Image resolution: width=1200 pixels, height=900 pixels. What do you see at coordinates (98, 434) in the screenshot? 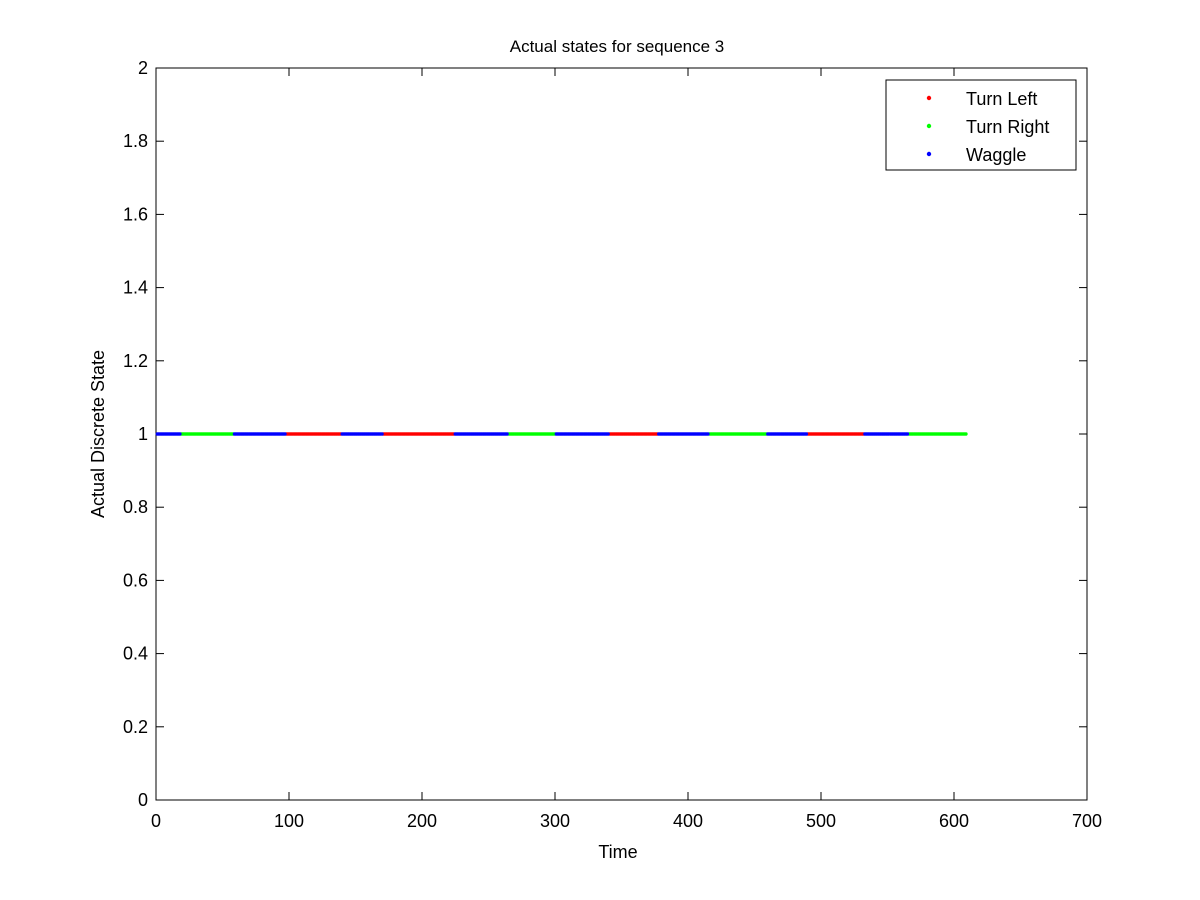
I see `y-axis-label: Actual Discrete State` at bounding box center [98, 434].